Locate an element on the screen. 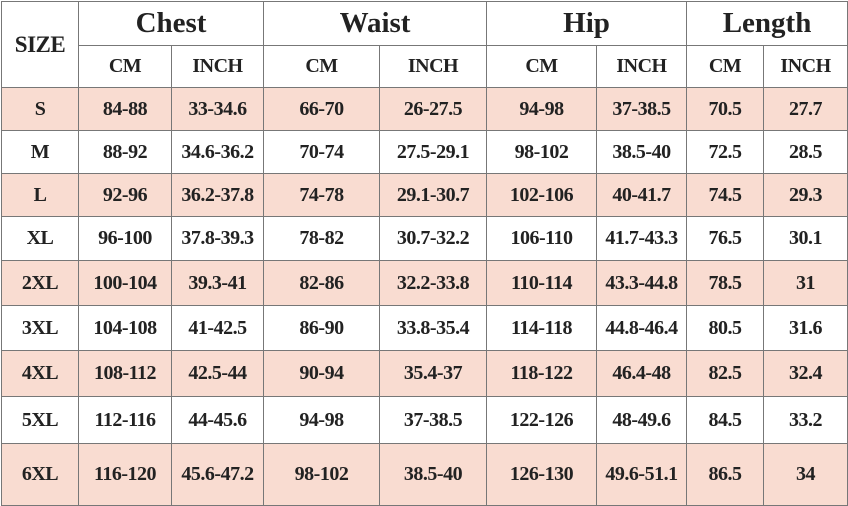  measure-cell: 118-122 is located at coordinates (542, 373).